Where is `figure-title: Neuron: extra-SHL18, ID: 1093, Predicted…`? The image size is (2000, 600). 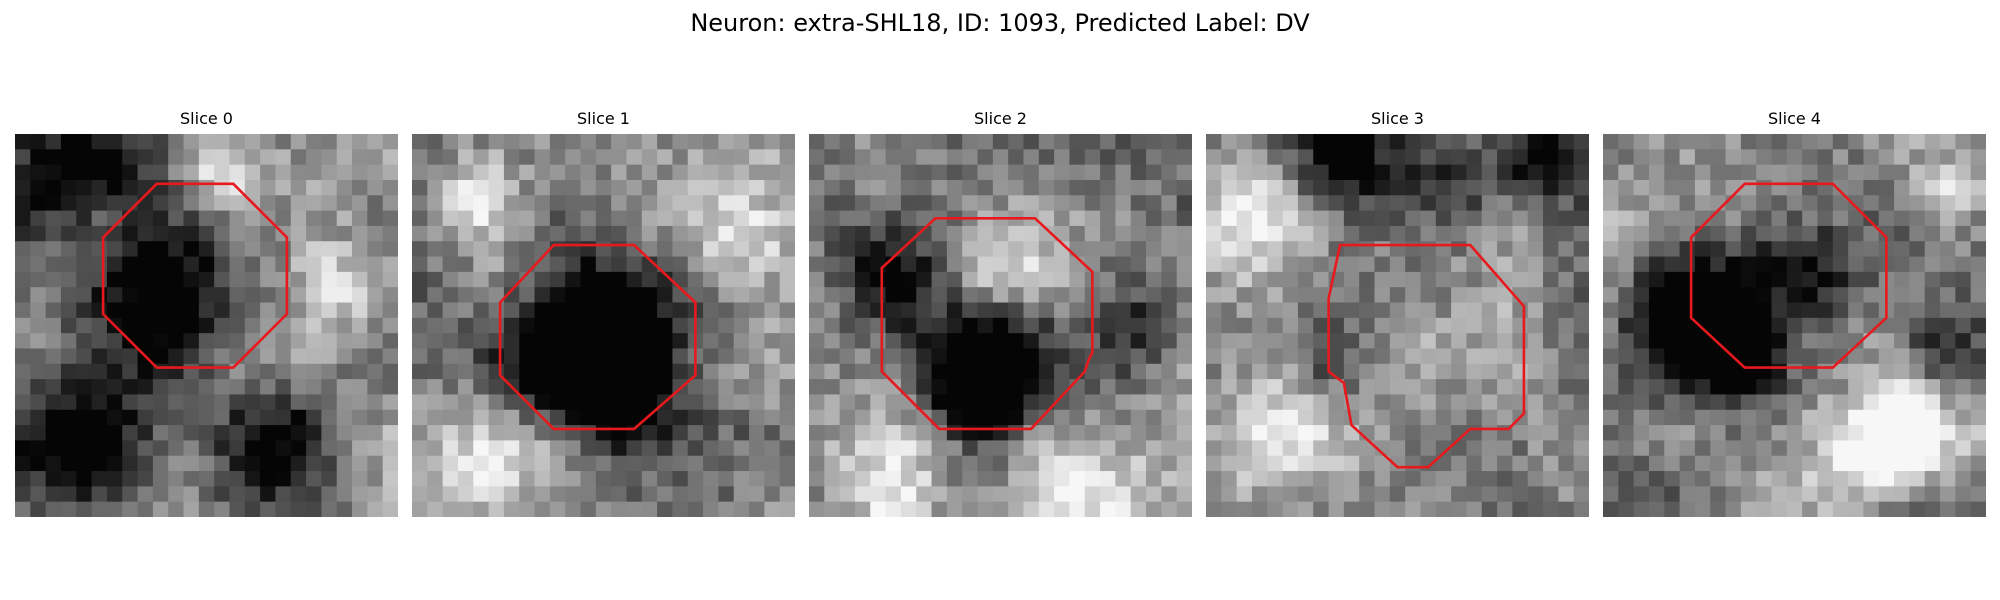 figure-title: Neuron: extra-SHL18, ID: 1093, Predicted… is located at coordinates (1000, 23).